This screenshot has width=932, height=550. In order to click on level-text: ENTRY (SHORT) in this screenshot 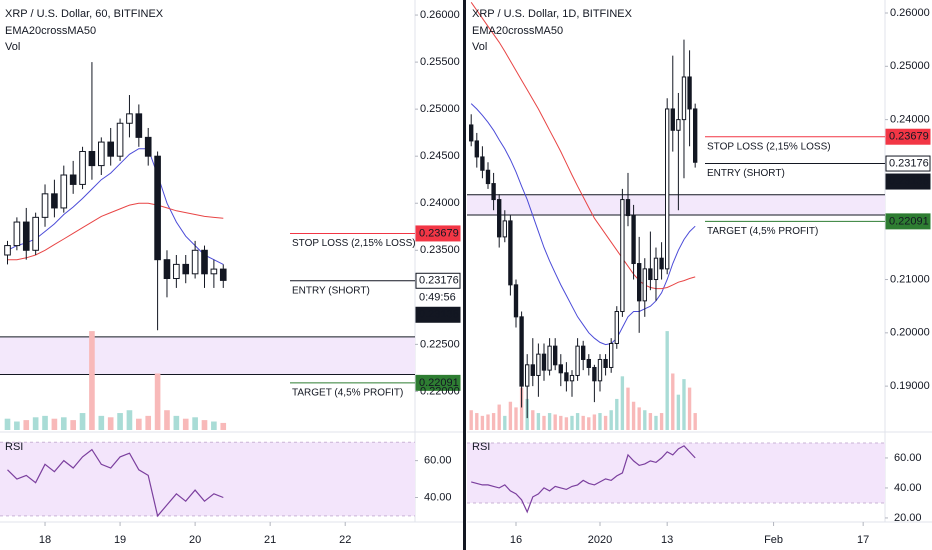, I will do `click(331, 290)`.